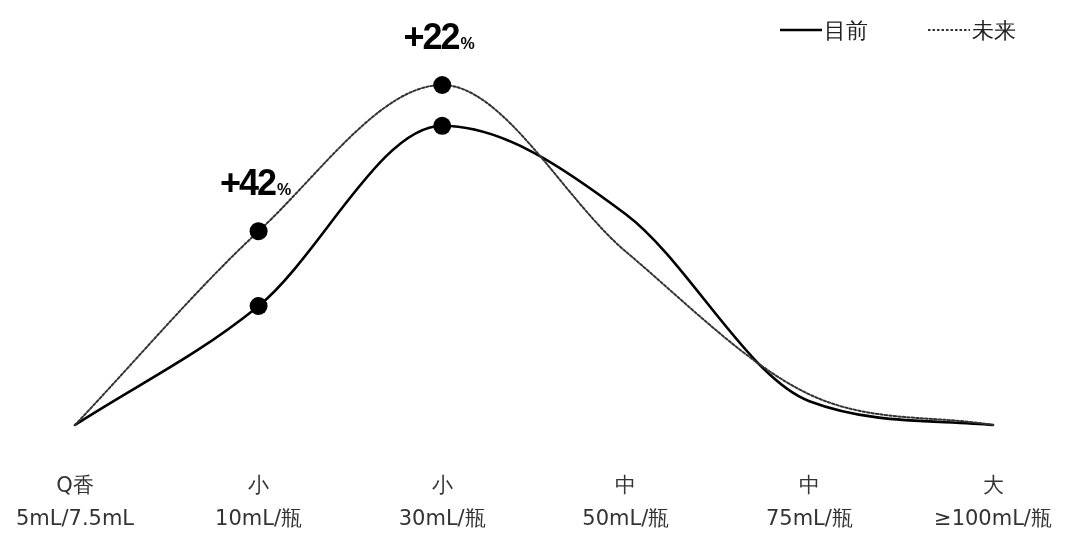  I want to click on annotation: +22%, so click(438, 36).